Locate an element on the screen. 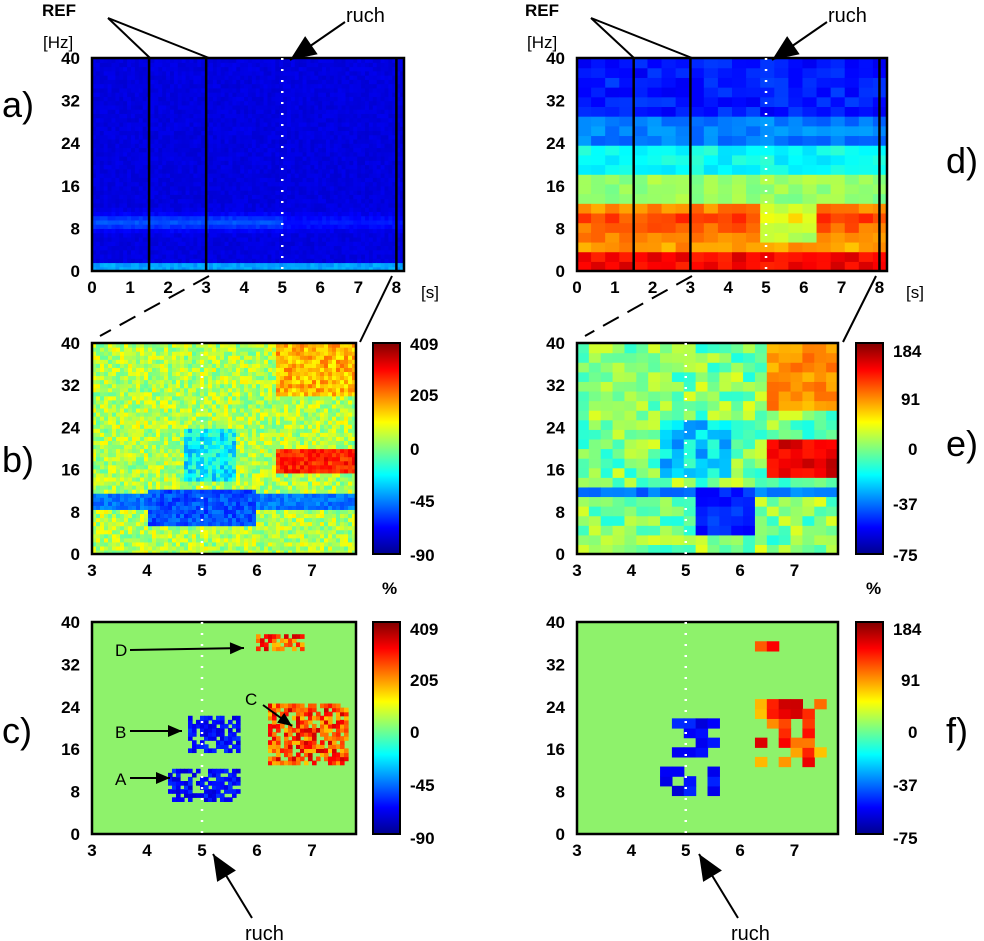  zoom-connector-a-left is located at coordinates (154, 306).